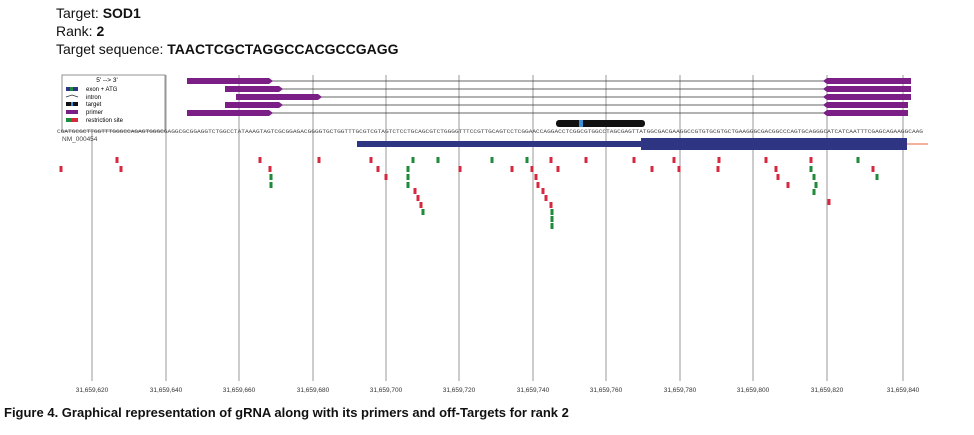  Describe the element at coordinates (69, 120) in the screenshot. I see `legend-site-swatch` at that location.